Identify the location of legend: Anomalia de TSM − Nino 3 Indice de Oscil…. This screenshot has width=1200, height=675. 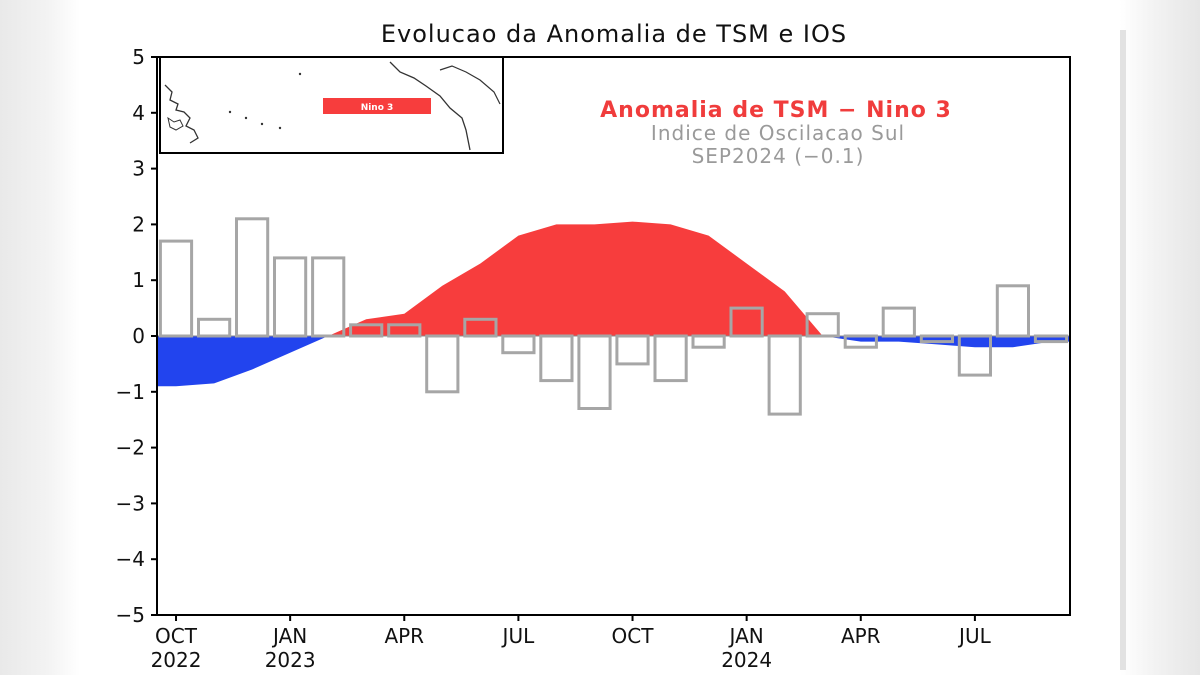
(776, 133).